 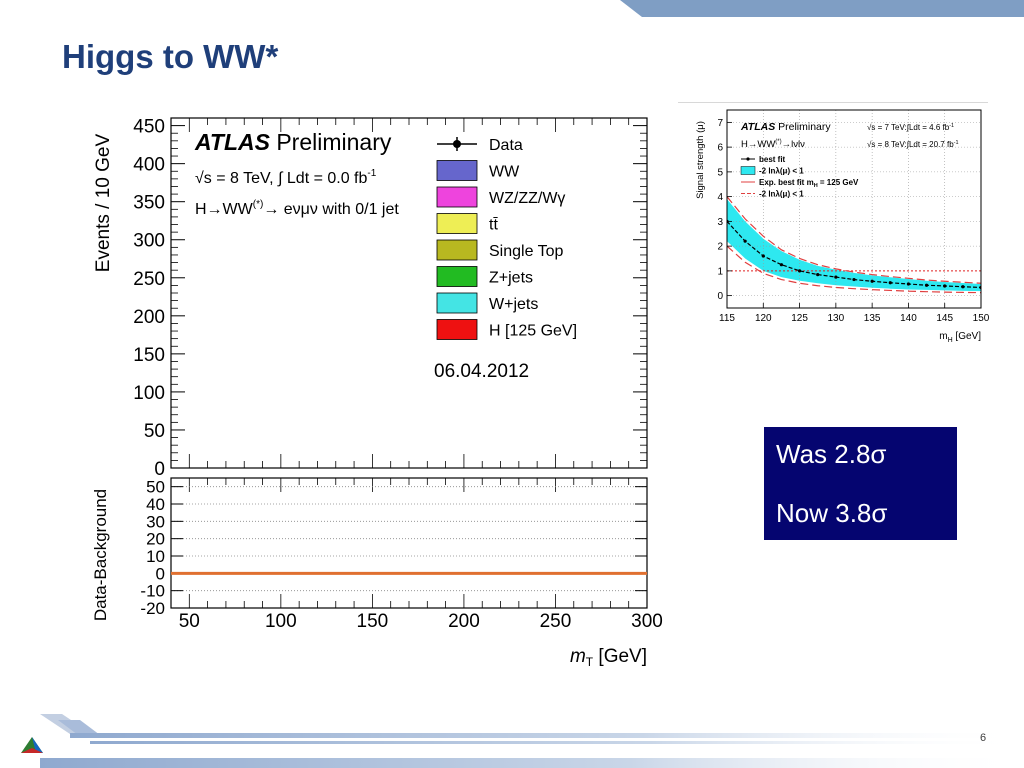 I want to click on energy-8tev-label: √s = 8 TeV:∫Ldt = 20.7 fb-1, so click(x=913, y=144).